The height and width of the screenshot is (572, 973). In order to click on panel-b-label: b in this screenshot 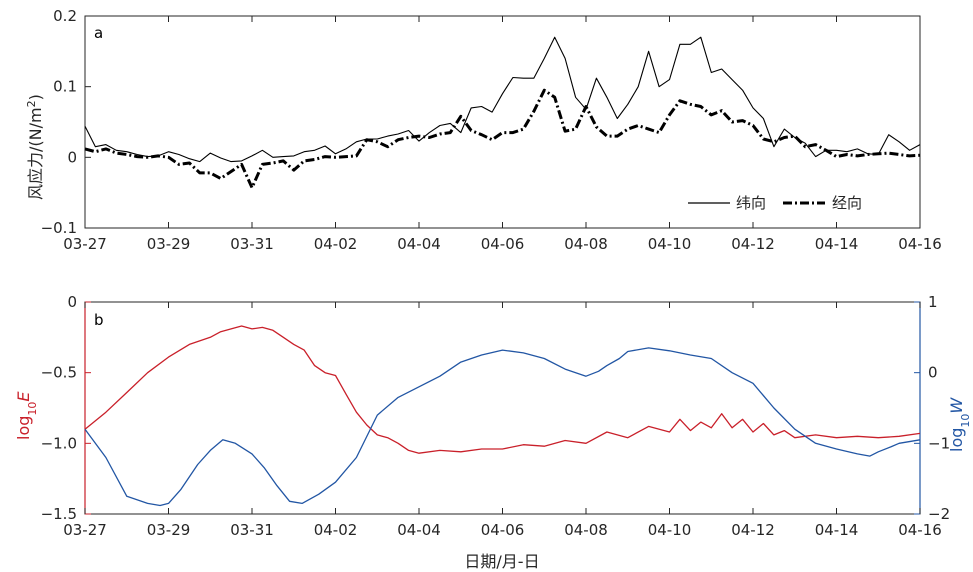, I will do `click(99, 320)`.